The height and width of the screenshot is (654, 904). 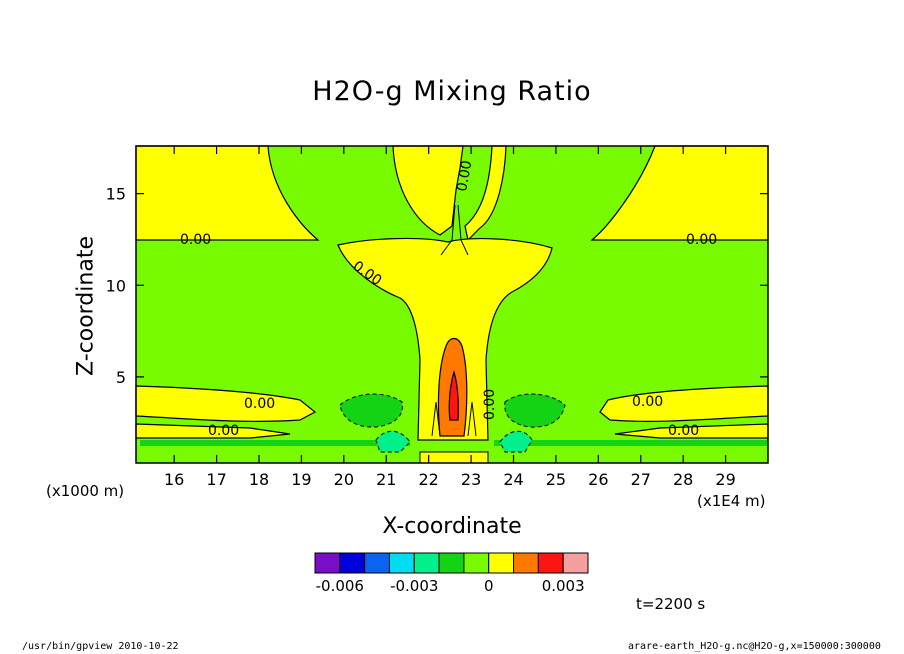 I want to click on colorbar-tick-label: -0.006, so click(x=340, y=586).